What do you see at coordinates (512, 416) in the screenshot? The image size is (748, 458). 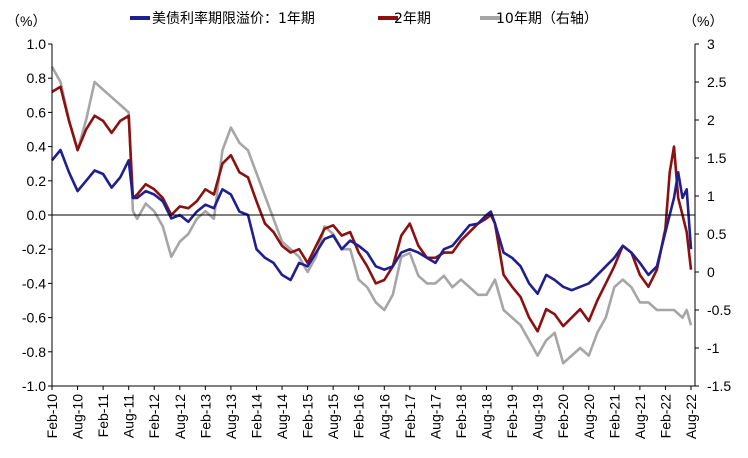 I see `x-tick-label: Feb-19` at bounding box center [512, 416].